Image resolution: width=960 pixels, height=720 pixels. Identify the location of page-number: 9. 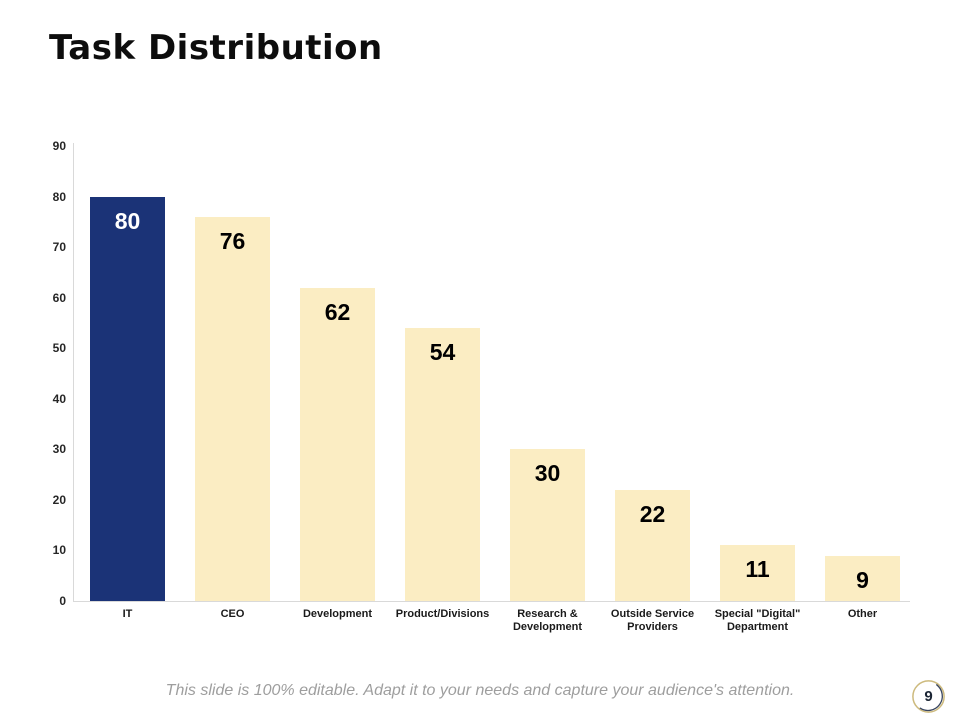
(928, 696).